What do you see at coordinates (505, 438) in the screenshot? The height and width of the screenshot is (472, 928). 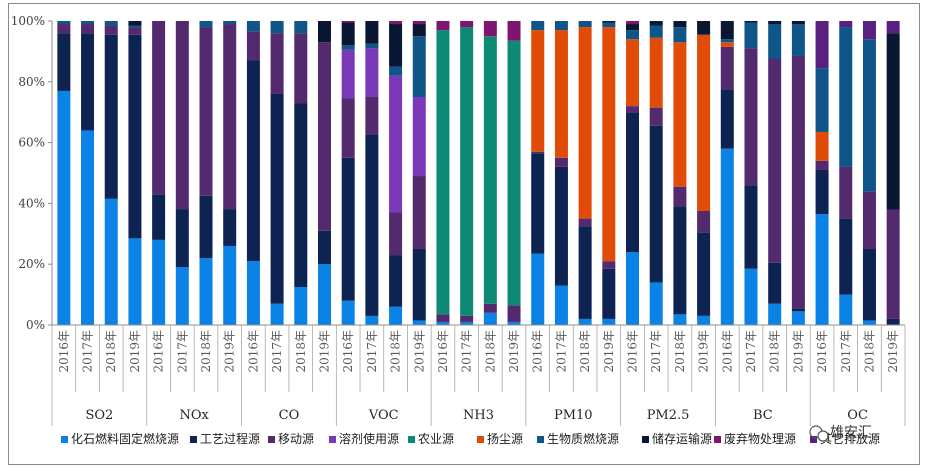 I see `legend-label: 扬尘源` at bounding box center [505, 438].